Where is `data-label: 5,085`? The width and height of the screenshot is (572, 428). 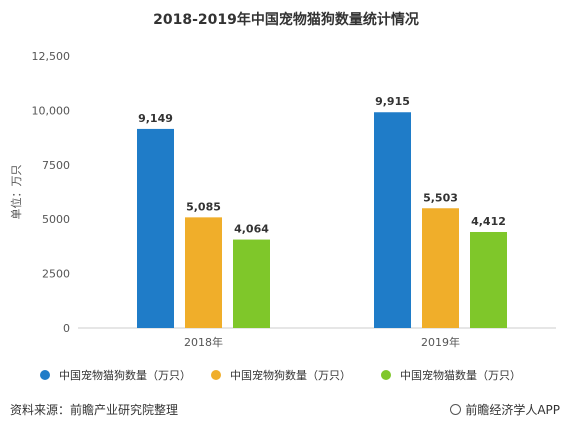
data-label: 5,085 is located at coordinates (203, 206).